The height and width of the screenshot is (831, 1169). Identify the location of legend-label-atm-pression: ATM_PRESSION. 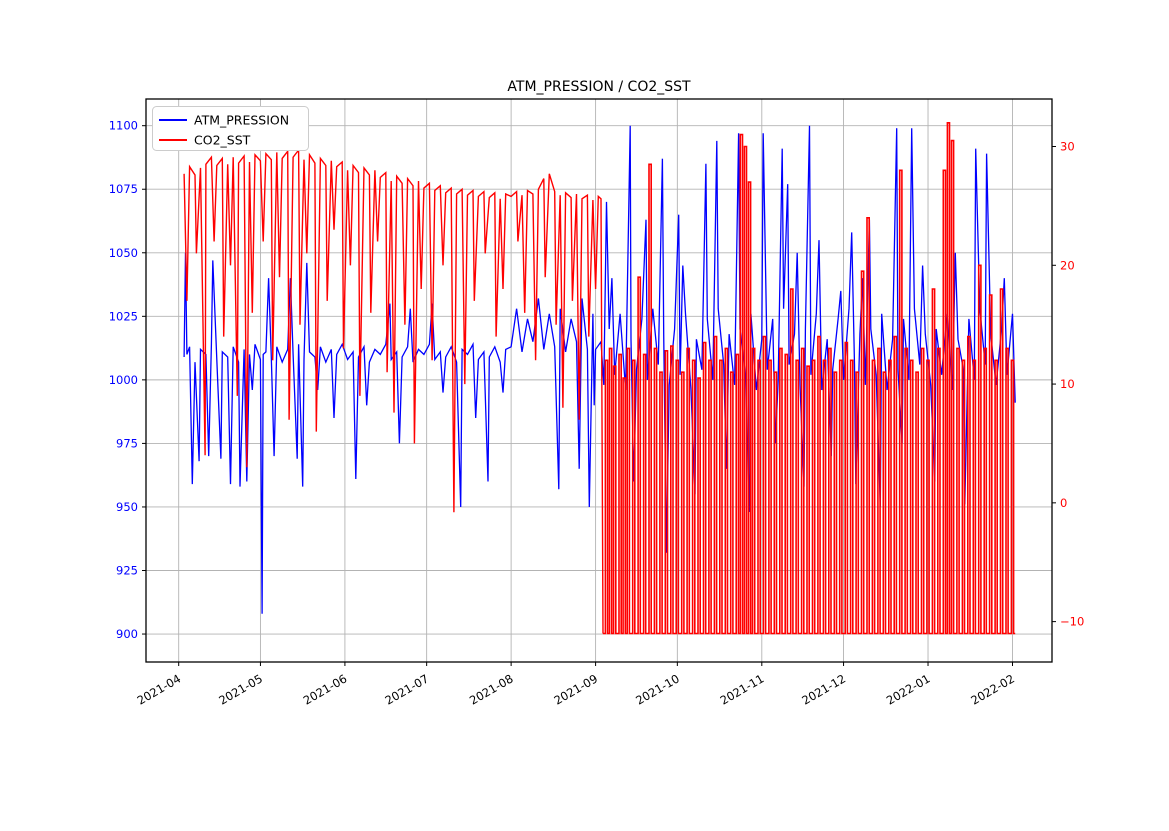
(241, 120).